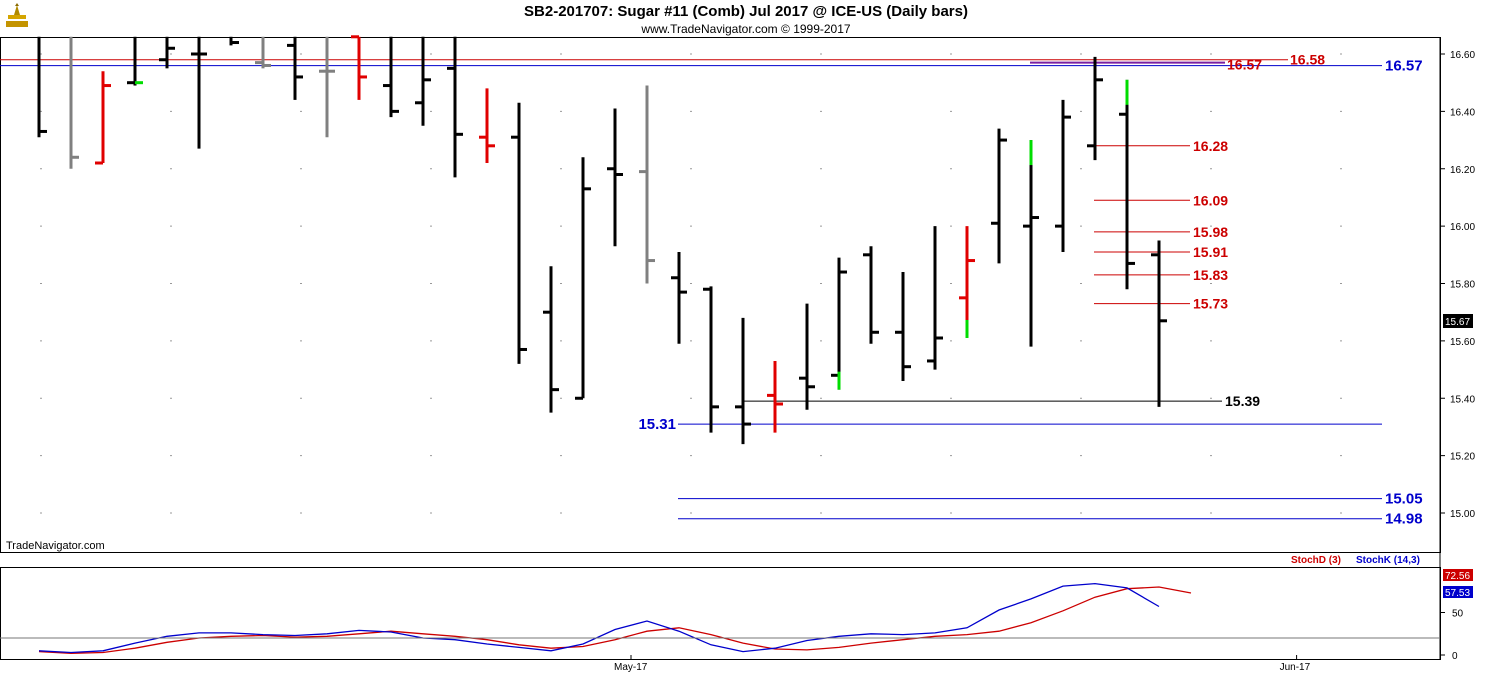  What do you see at coordinates (657, 424) in the screenshot?
I see `level-label: 15.31` at bounding box center [657, 424].